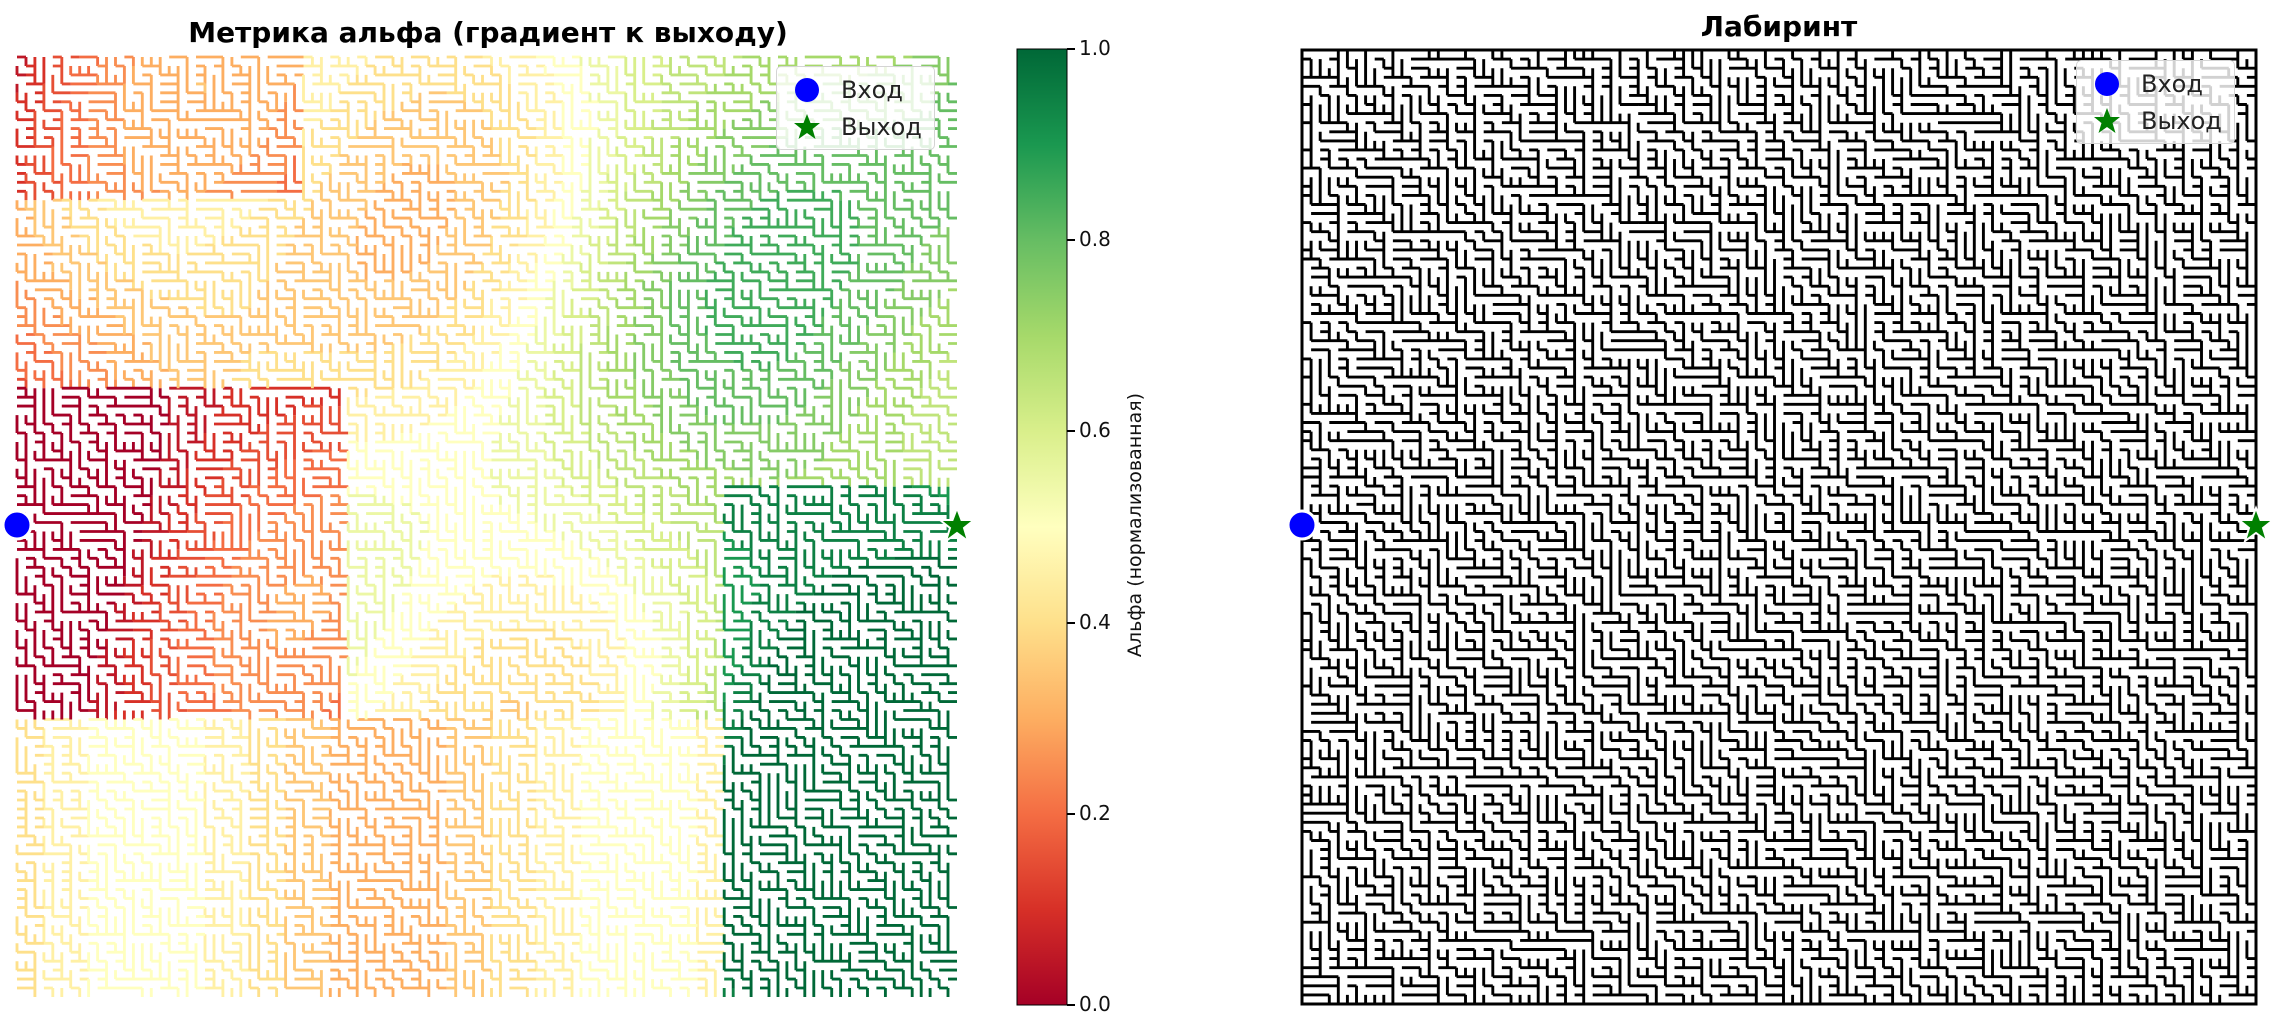  Describe the element at coordinates (1095, 812) in the screenshot. I see `colorbar-tick-label: 0.2` at that location.